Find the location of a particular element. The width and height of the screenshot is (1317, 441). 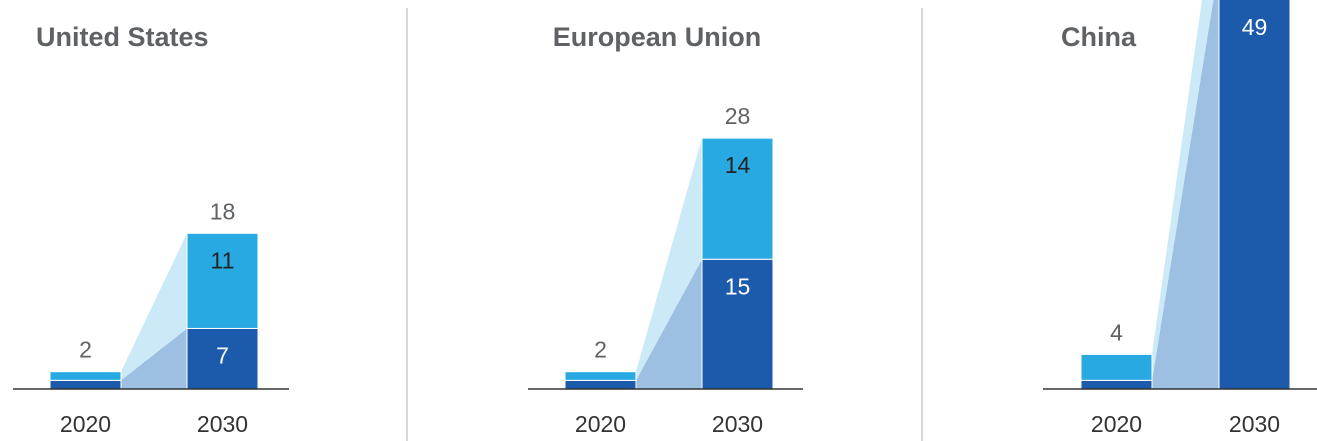

bar-european-union-2030-dark is located at coordinates (737, 324).